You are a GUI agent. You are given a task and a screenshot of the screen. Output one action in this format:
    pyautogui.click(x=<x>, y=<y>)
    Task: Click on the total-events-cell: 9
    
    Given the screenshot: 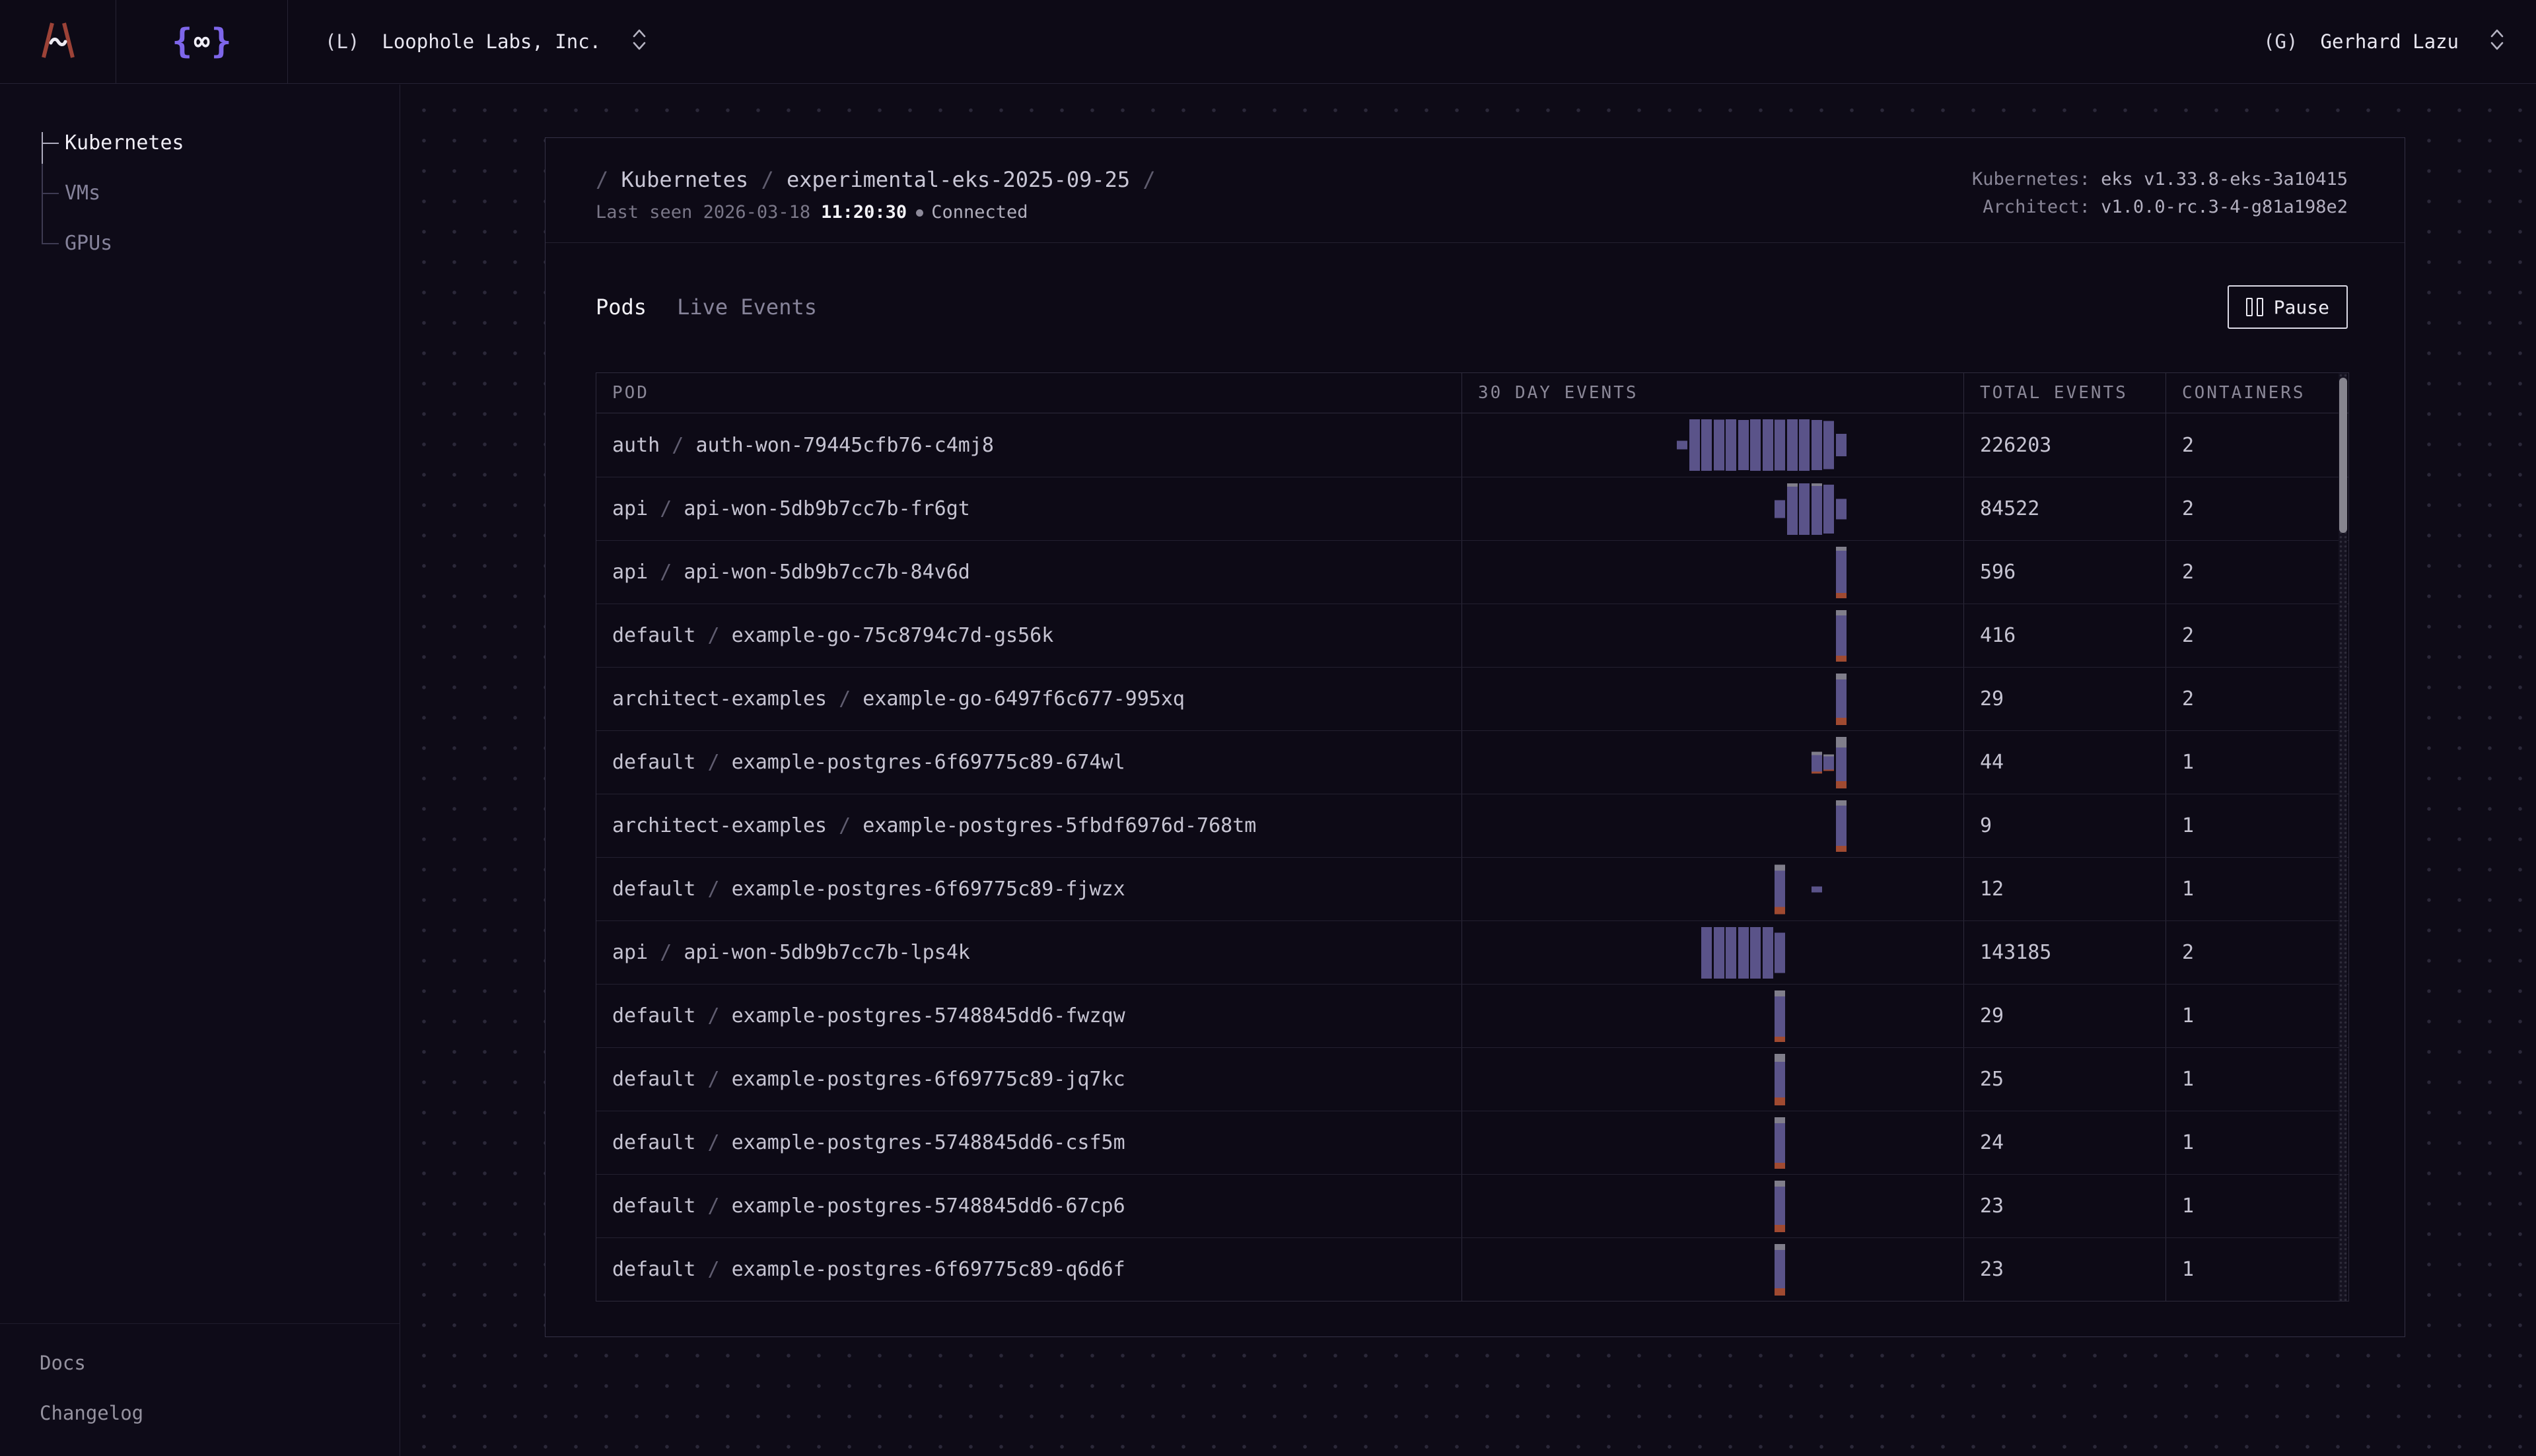 What is the action you would take?
    pyautogui.click(x=2064, y=825)
    